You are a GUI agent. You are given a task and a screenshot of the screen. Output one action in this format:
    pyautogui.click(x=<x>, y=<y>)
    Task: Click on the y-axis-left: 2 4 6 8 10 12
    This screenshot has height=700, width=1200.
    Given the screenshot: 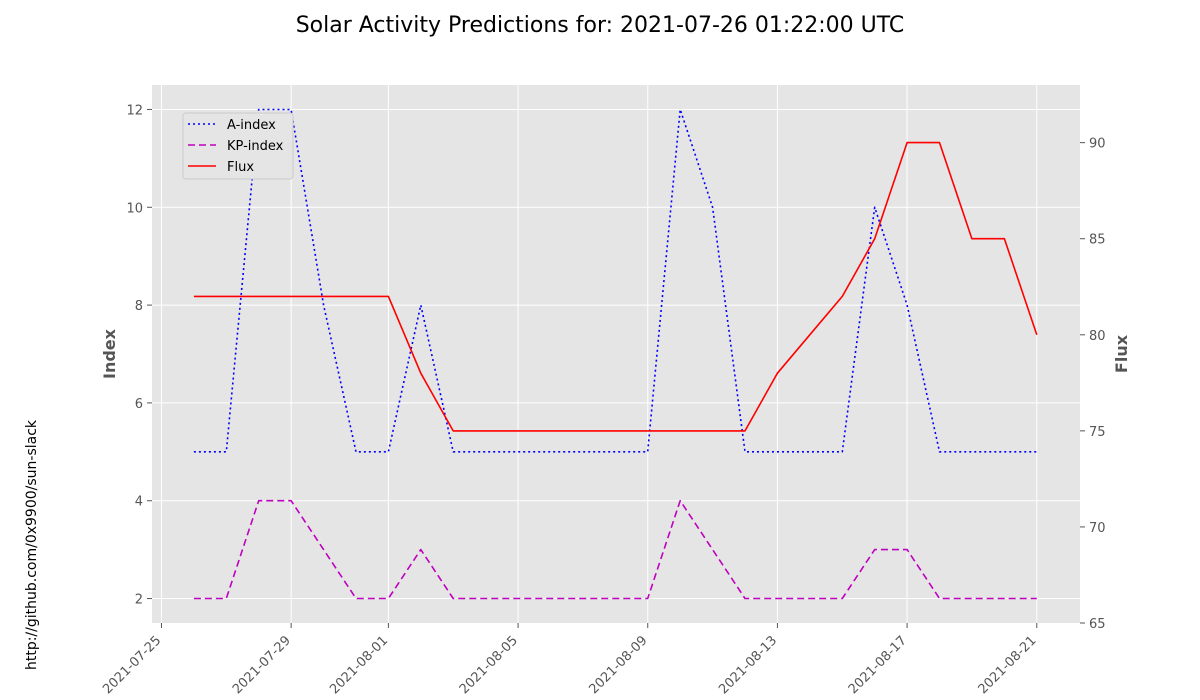 What is the action you would take?
    pyautogui.click(x=139, y=355)
    